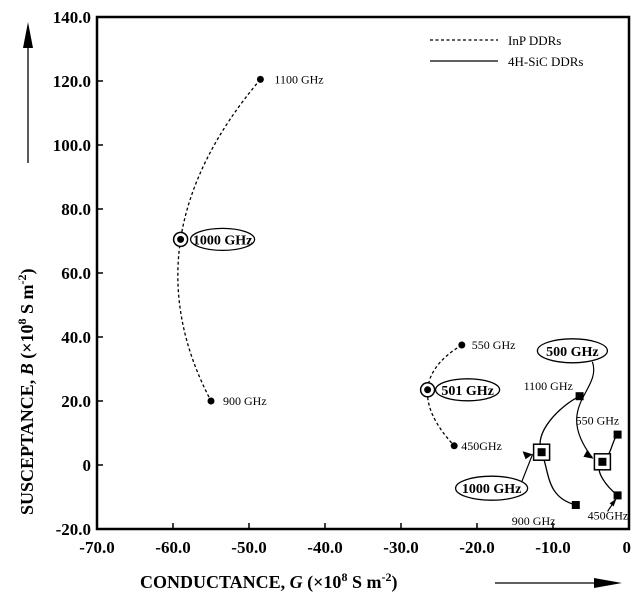 The width and height of the screenshot is (641, 602). What do you see at coordinates (534, 40) in the screenshot?
I see `legend-label-inp: InP DDRs` at bounding box center [534, 40].